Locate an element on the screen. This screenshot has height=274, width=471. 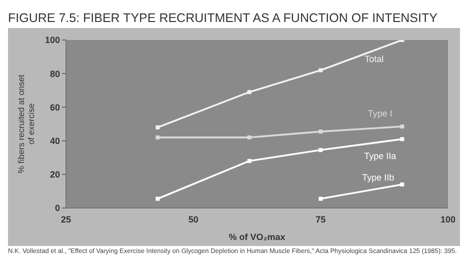
x-tick-label: 75 is located at coordinates (321, 219).